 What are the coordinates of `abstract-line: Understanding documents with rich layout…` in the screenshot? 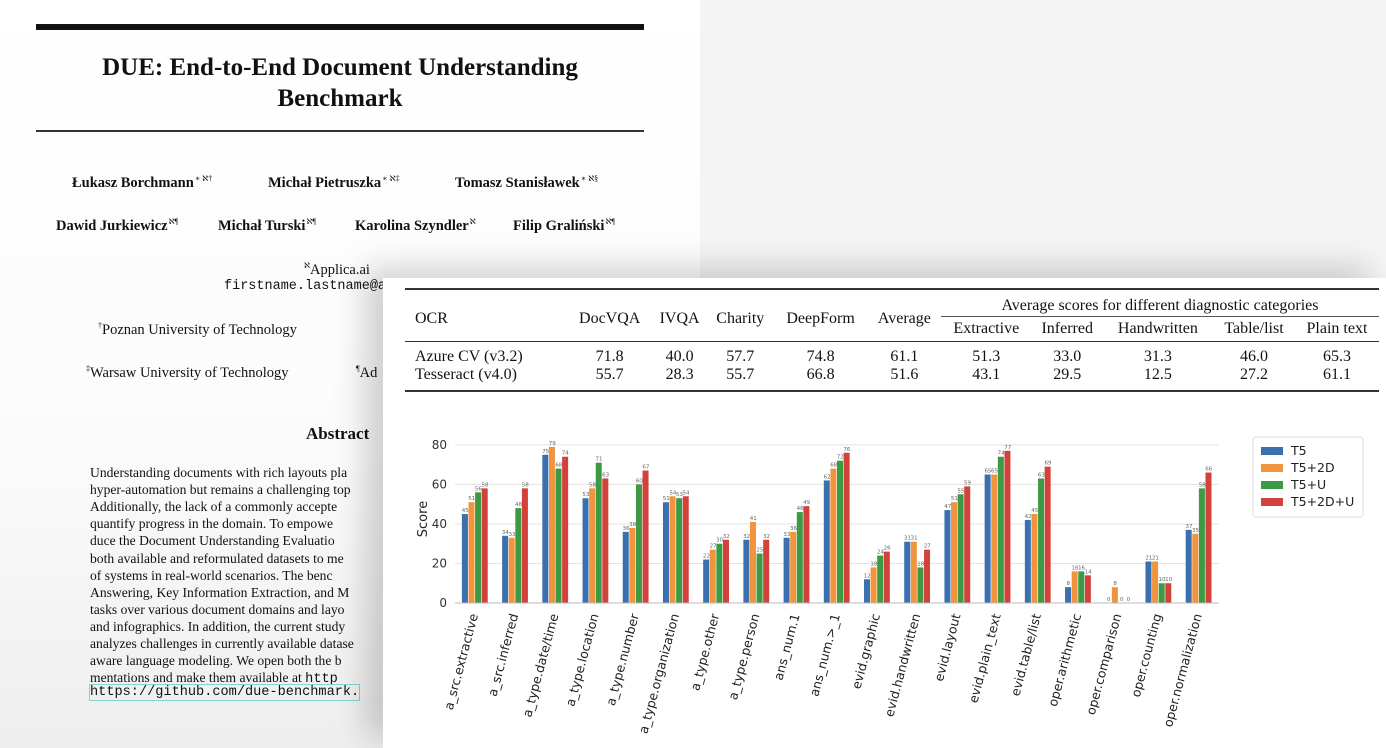 It's located at (219, 472).